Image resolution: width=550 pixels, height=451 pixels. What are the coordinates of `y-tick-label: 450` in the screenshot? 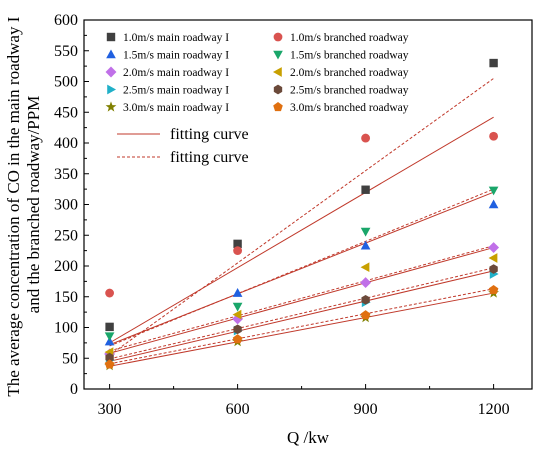 It's located at (66, 112).